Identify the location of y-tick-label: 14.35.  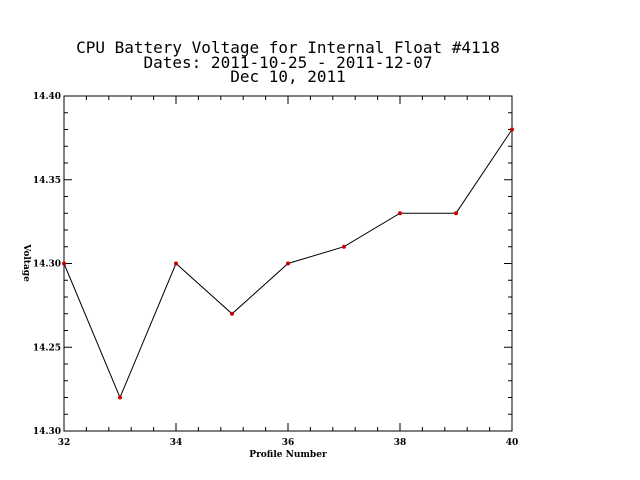
(47, 181).